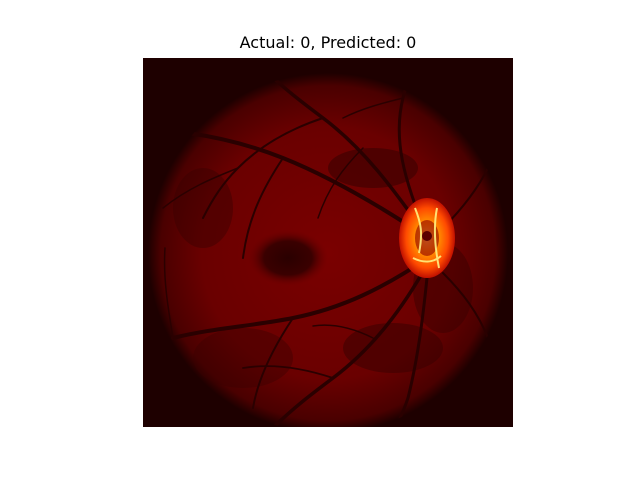 The image size is (640, 480). I want to click on optic-disc-hotspot, so click(427, 238).